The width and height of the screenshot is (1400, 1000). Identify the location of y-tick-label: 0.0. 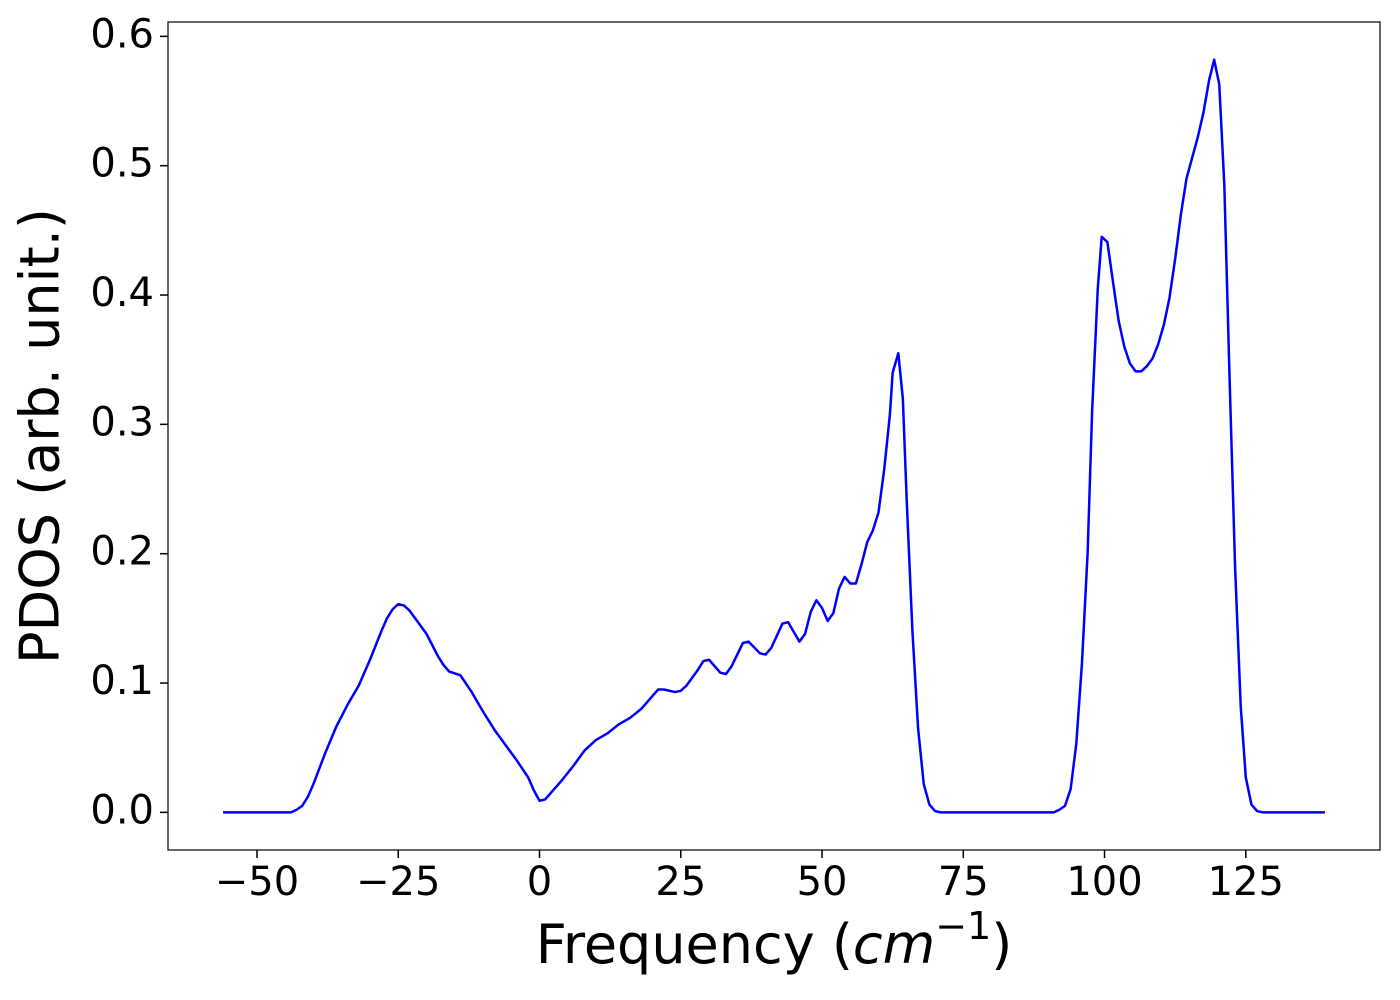
(122, 810).